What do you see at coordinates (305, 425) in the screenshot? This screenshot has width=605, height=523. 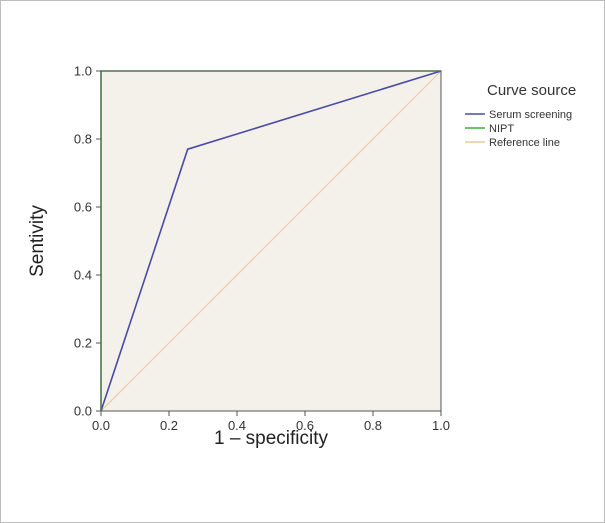 I see `x-tick-label: 0.6` at bounding box center [305, 425].